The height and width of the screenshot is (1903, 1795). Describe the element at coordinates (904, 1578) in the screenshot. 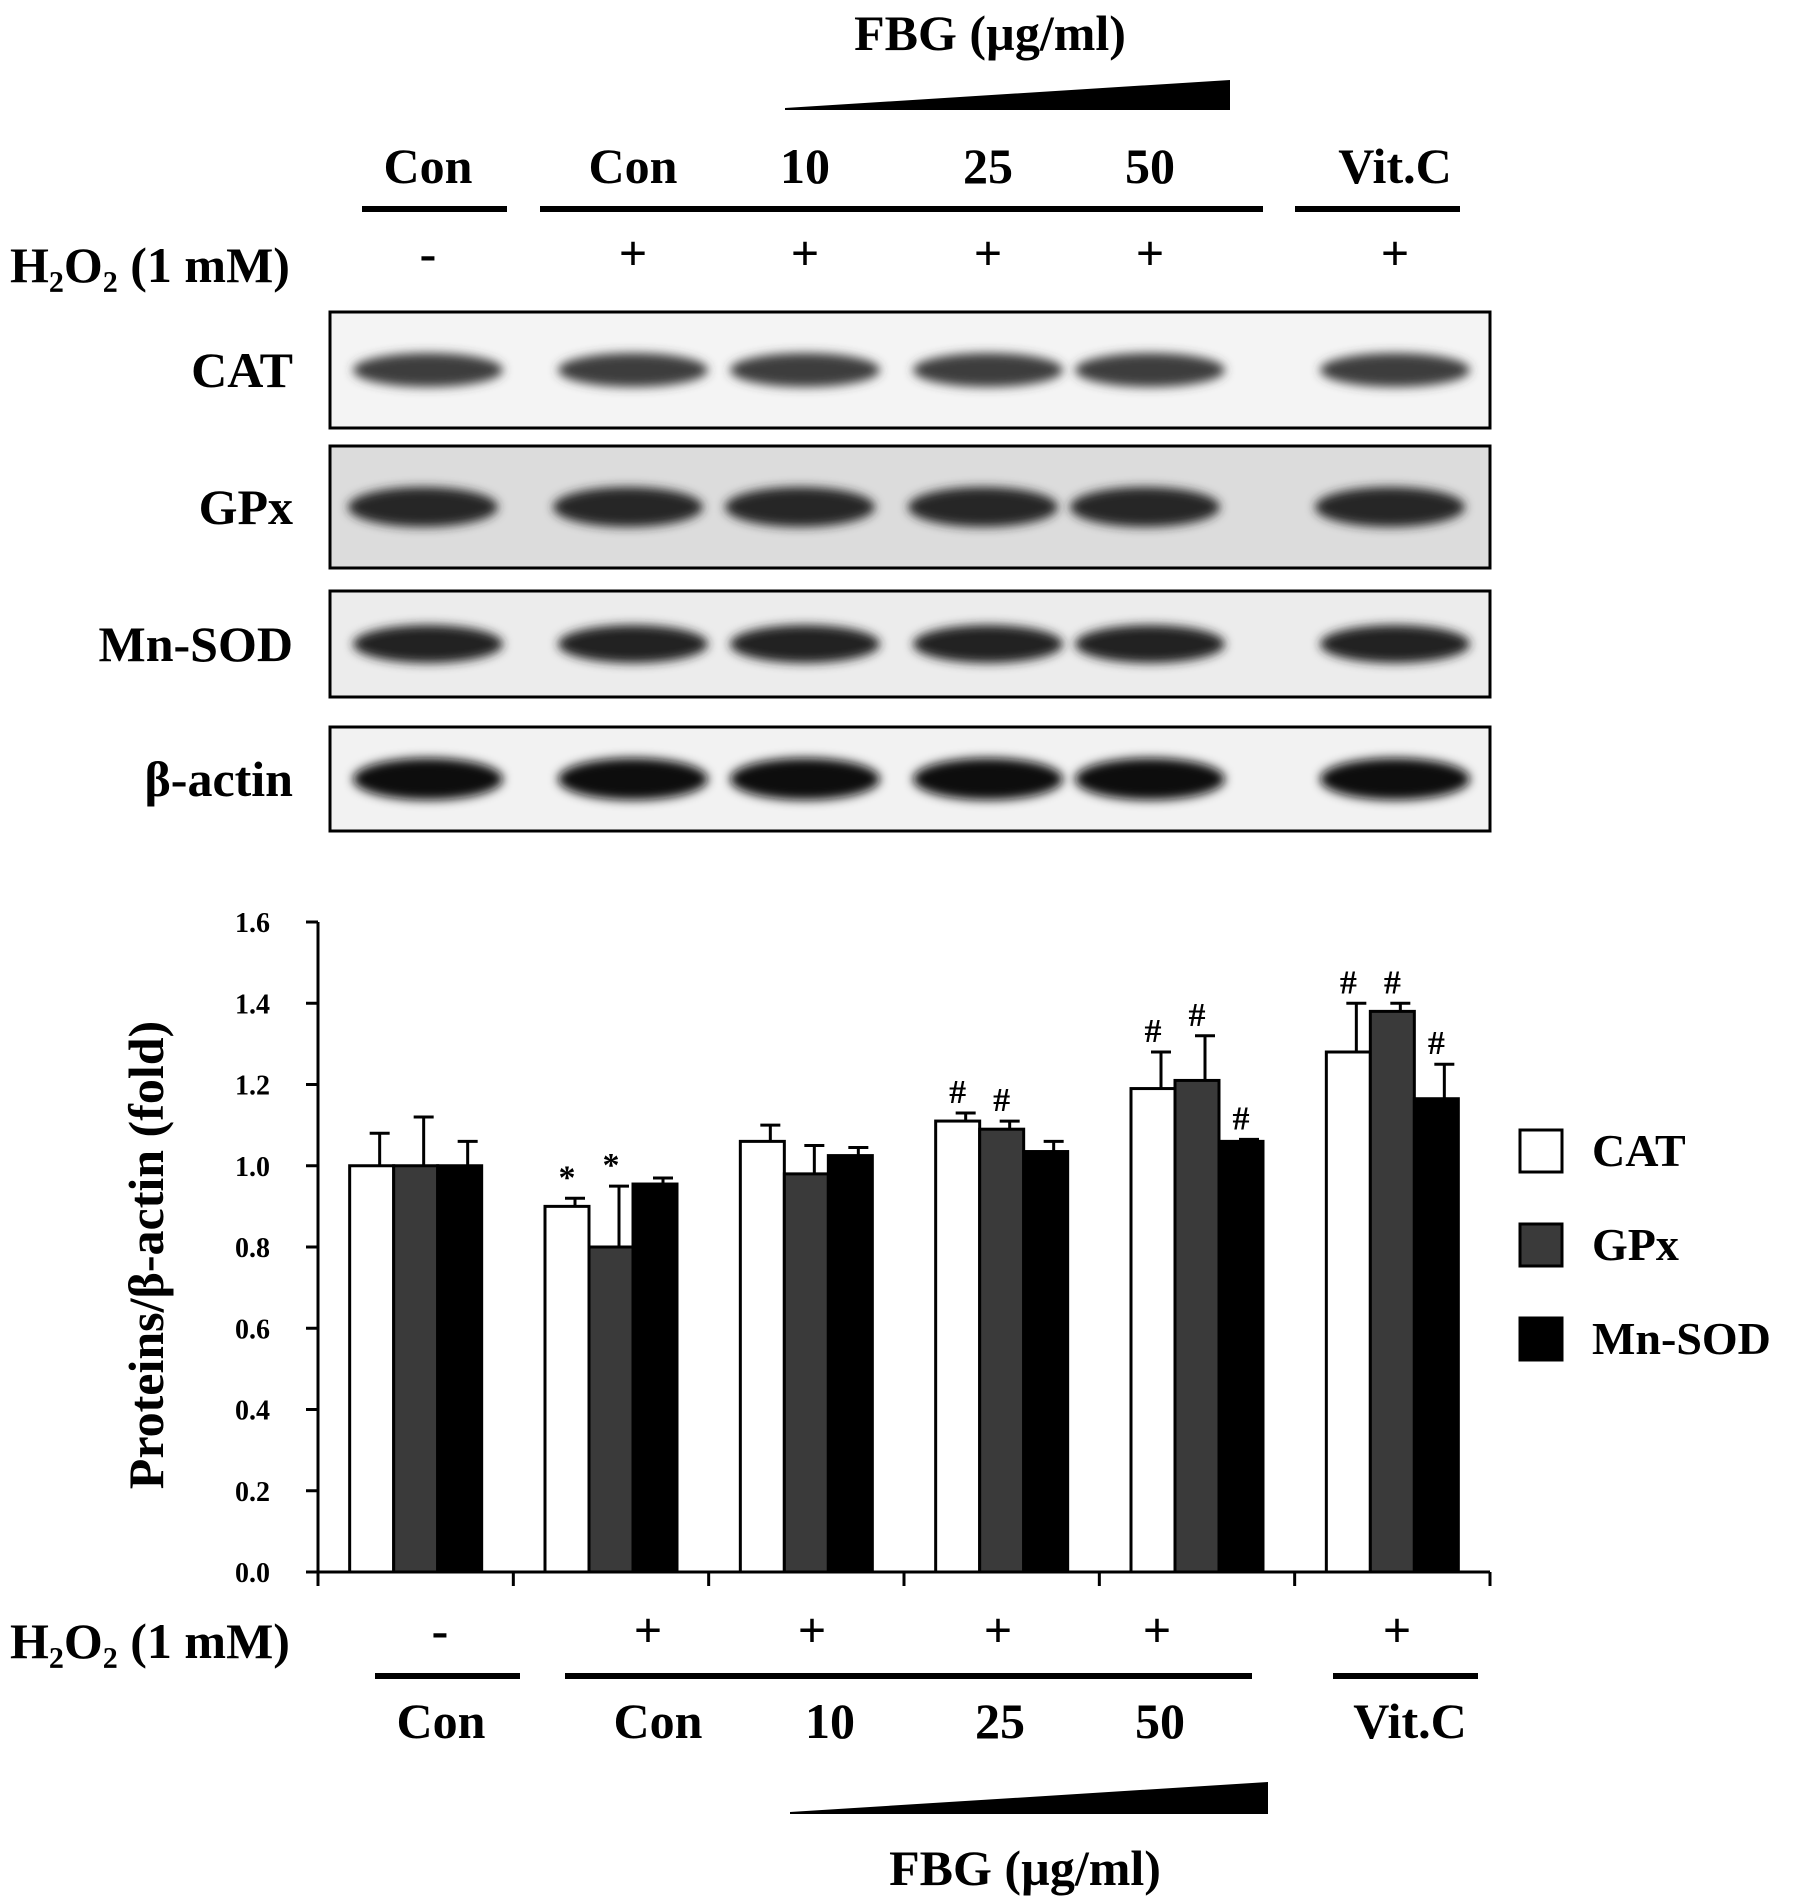

I see `x-axis` at that location.